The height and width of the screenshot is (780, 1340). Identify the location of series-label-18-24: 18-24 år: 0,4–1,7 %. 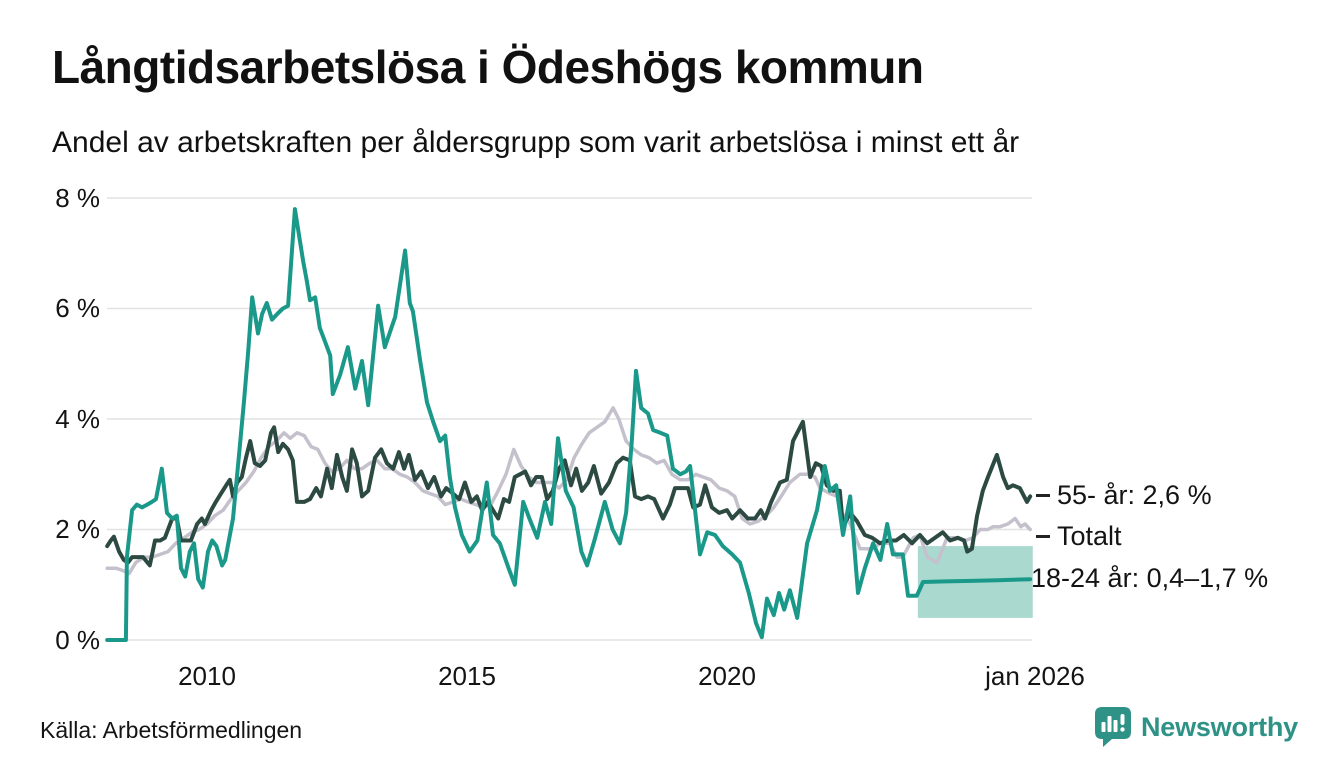
(1149, 578).